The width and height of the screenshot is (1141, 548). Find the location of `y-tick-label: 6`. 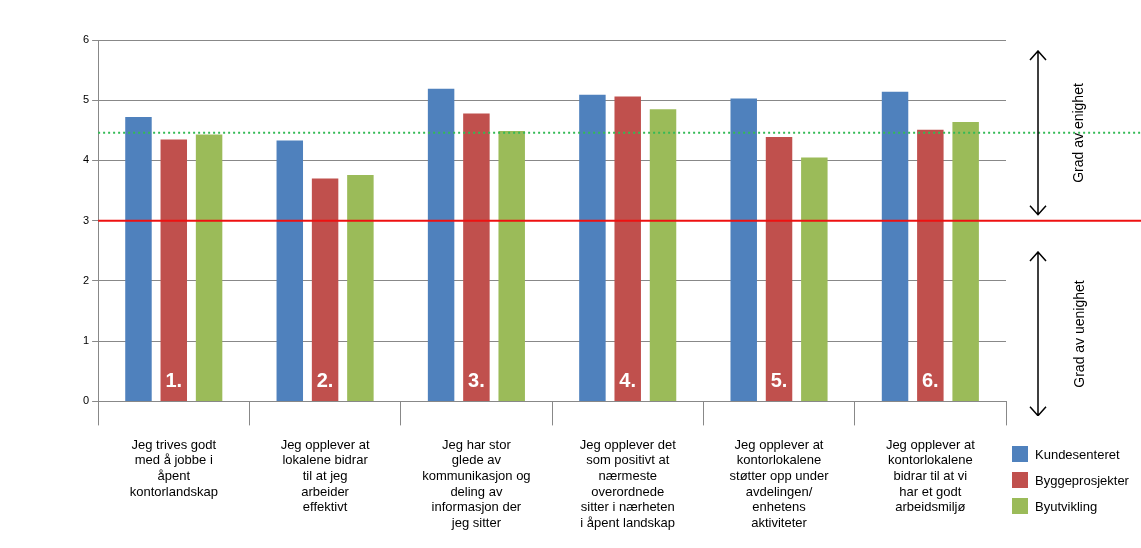

y-tick-label: 6 is located at coordinates (86, 39).